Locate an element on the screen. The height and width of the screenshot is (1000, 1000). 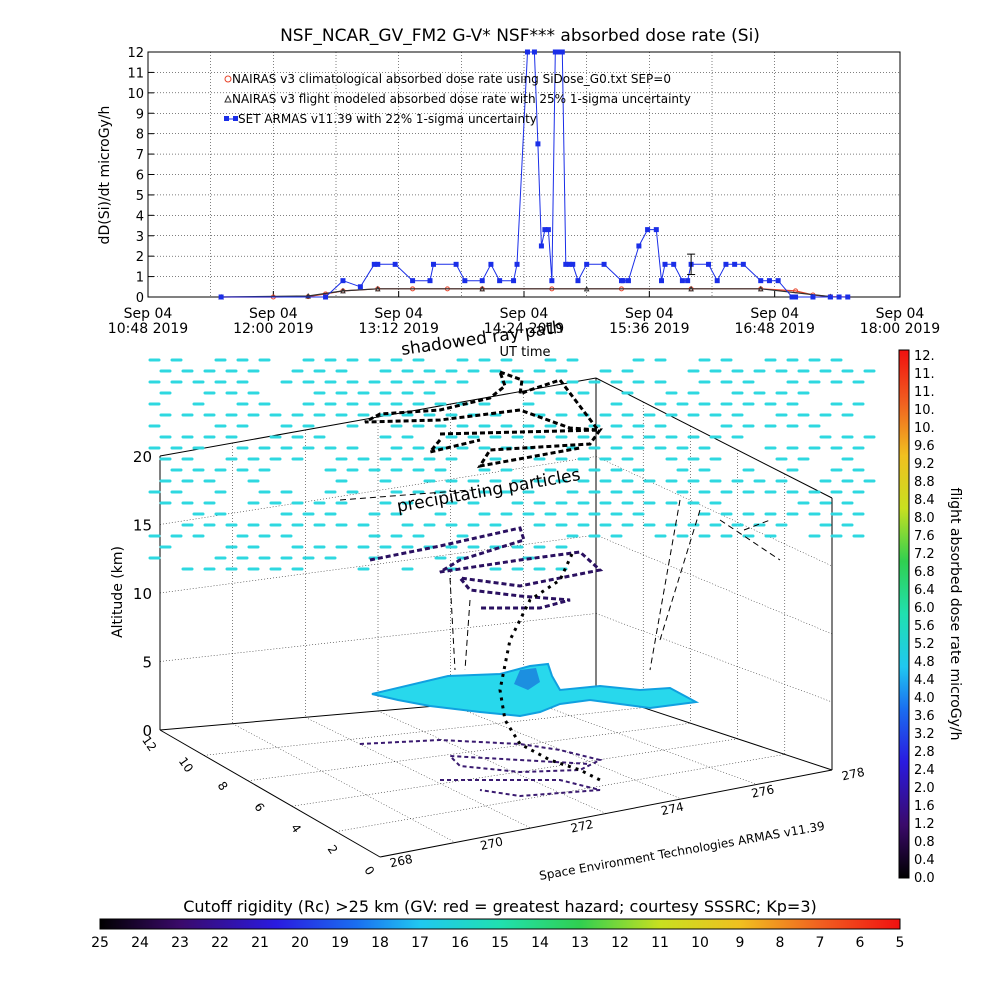
y-tick-label: 5 is located at coordinates (140, 196).